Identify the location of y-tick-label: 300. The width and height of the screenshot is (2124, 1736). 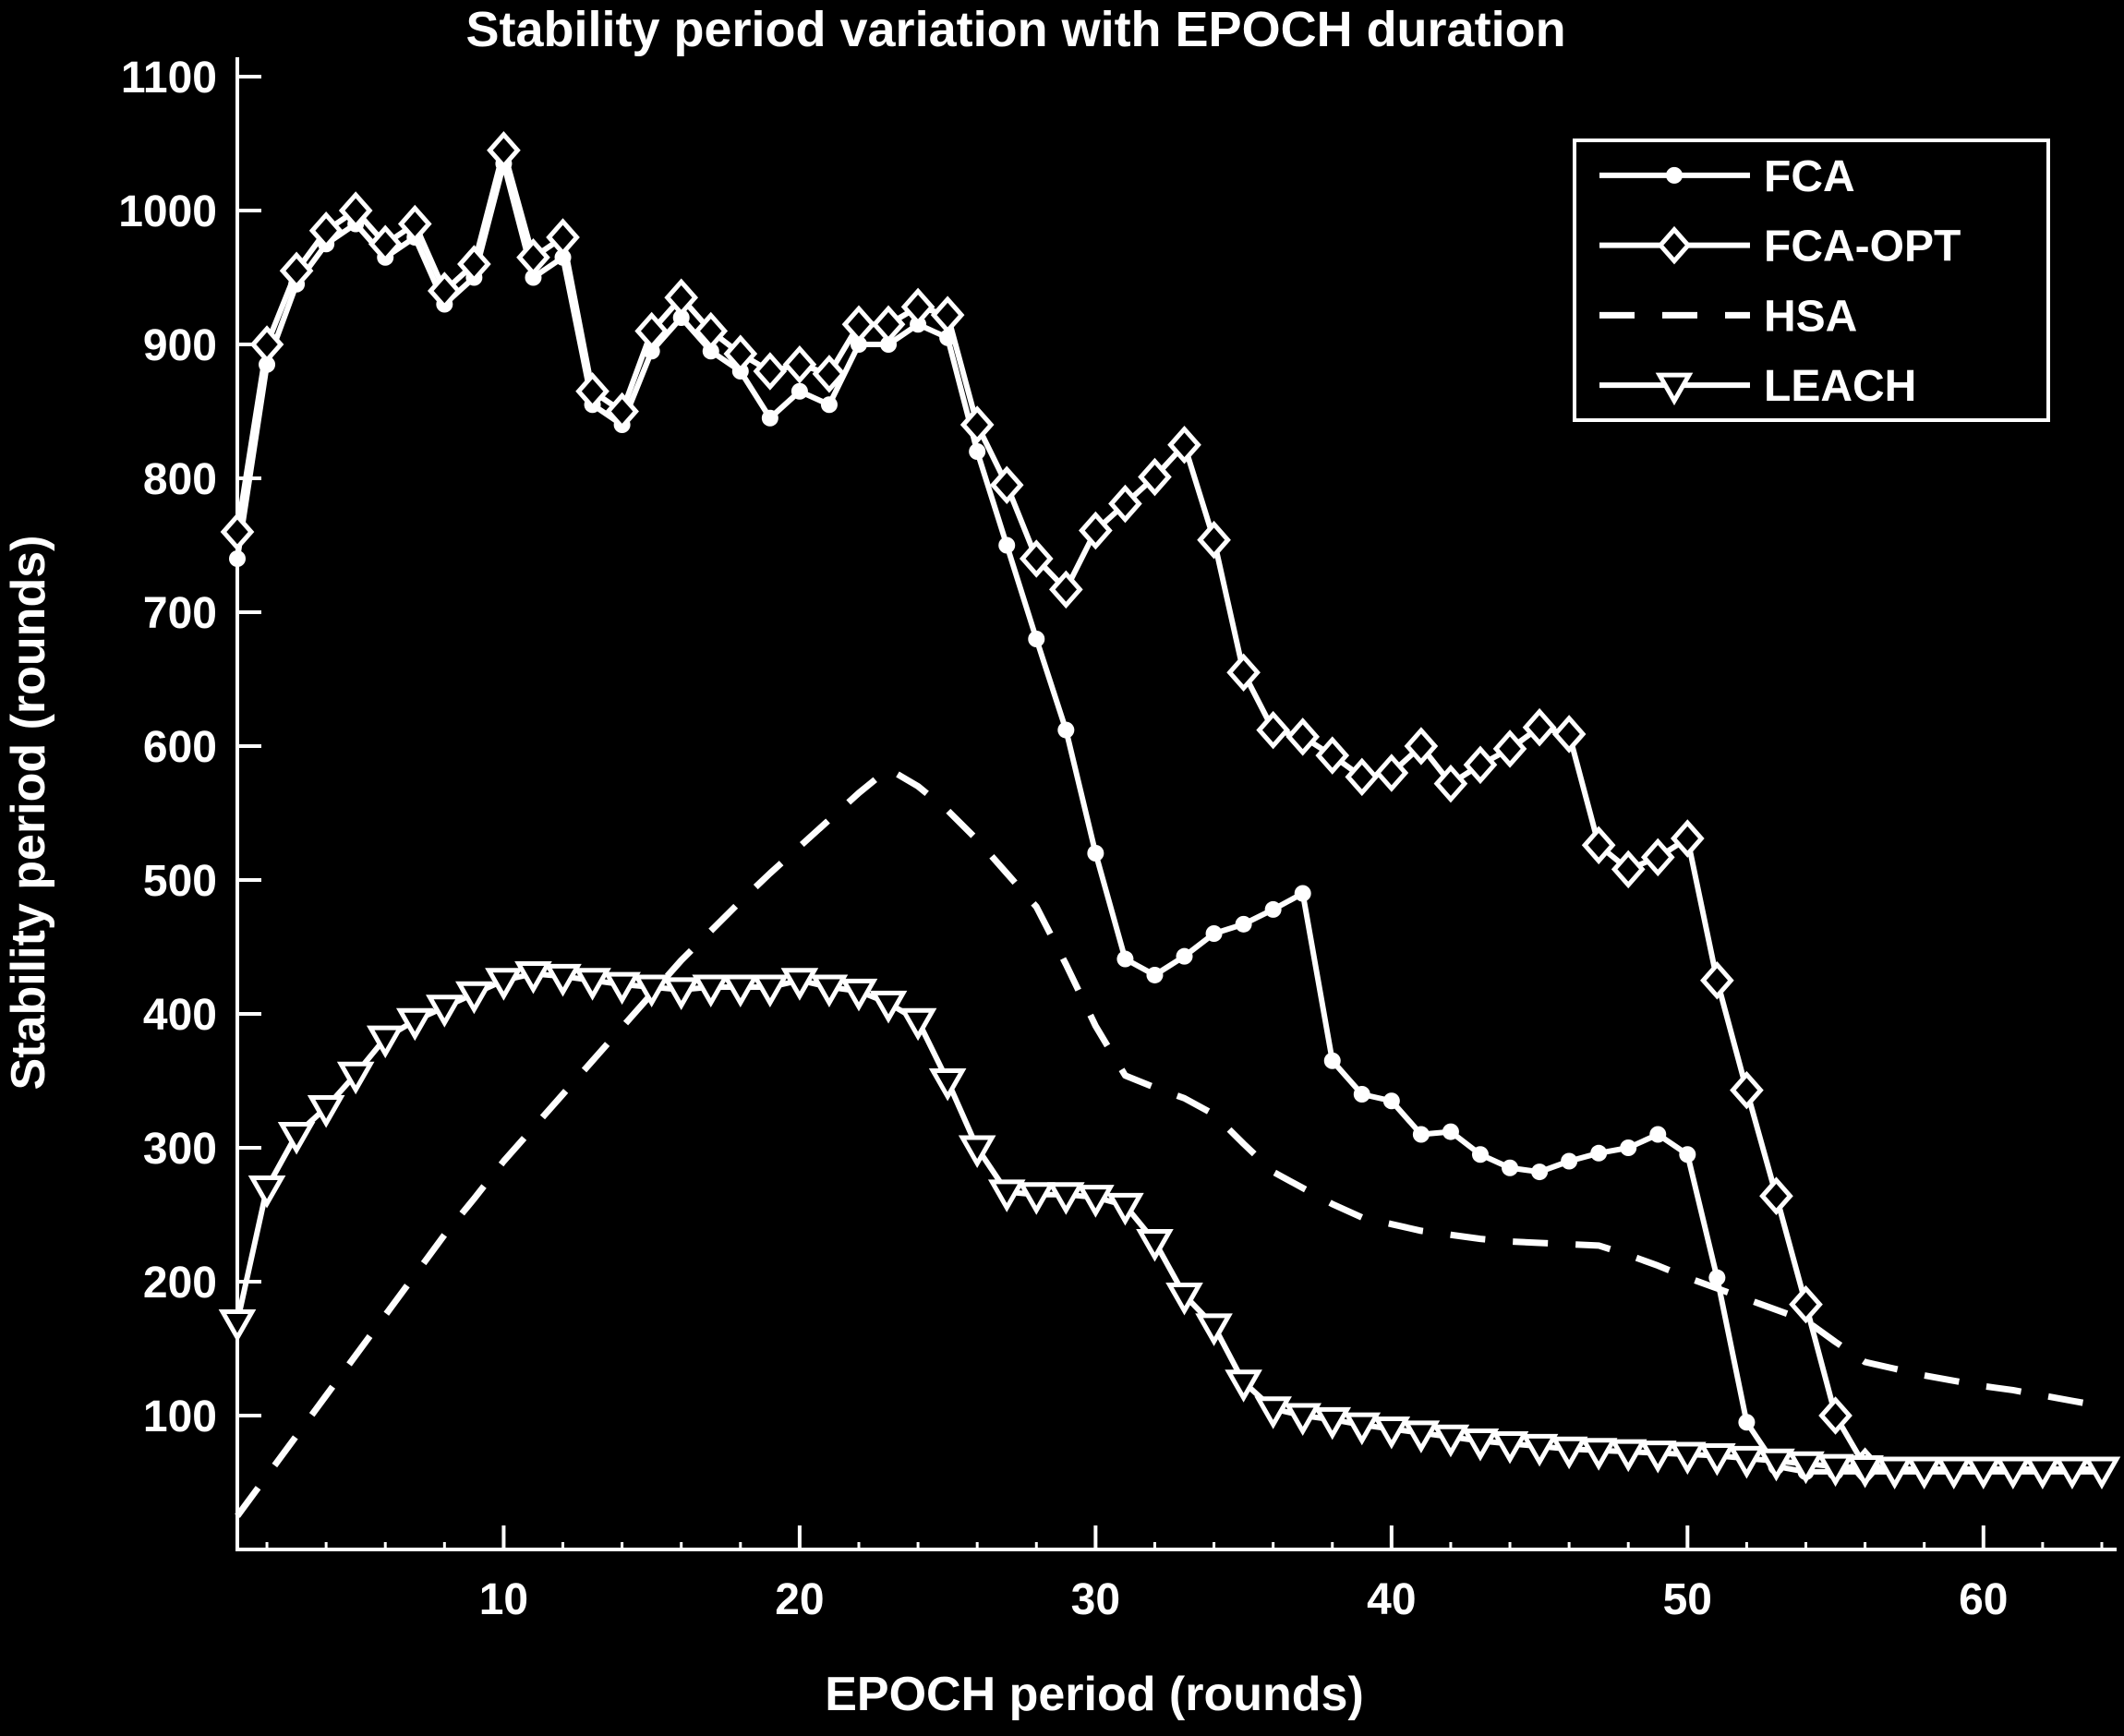
(180, 1149).